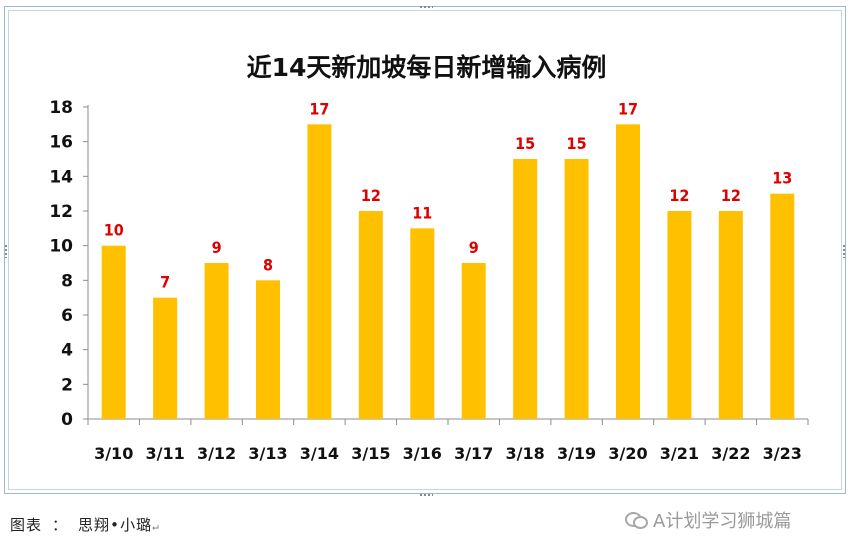 This screenshot has width=853, height=556. Describe the element at coordinates (422, 453) in the screenshot. I see `x-tick-label: 3/16` at that location.